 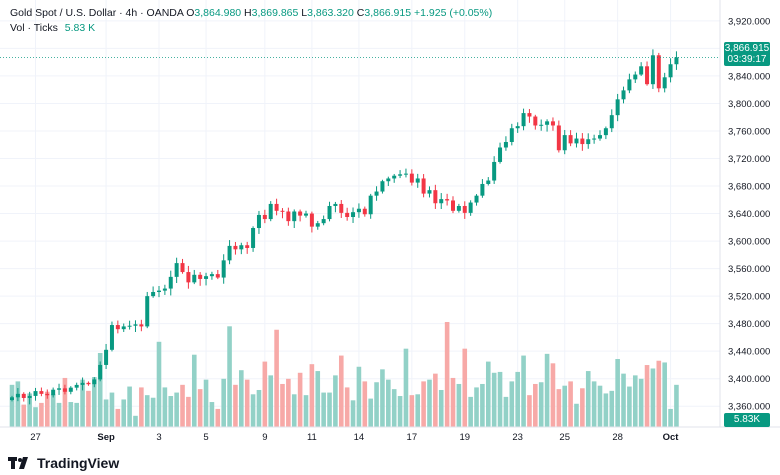 What do you see at coordinates (275, 13) in the screenshot?
I see `high-value: 3,869.865` at bounding box center [275, 13].